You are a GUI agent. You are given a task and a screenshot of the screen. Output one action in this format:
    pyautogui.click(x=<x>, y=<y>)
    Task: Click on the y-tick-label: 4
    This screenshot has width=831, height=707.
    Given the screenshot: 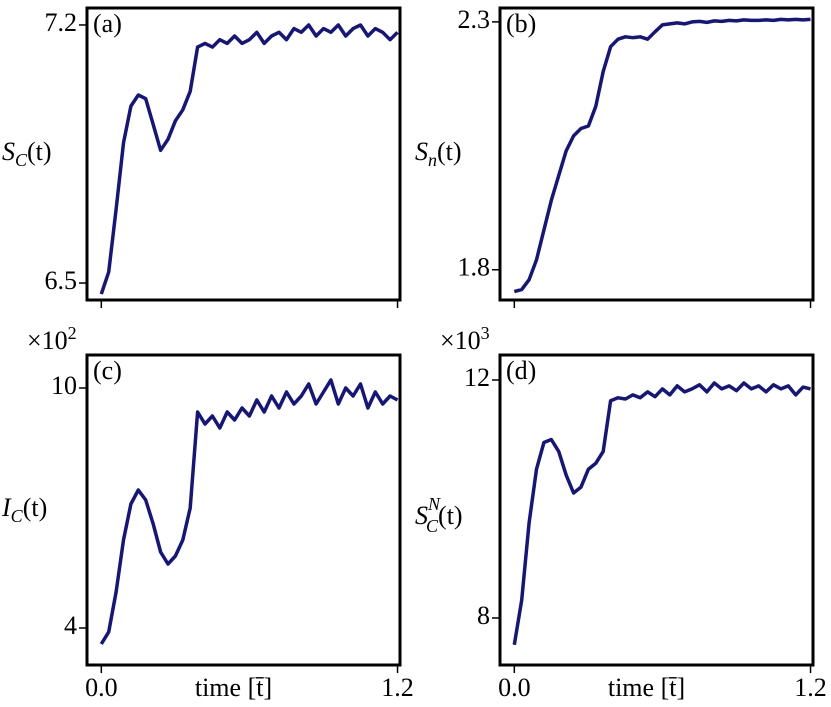 What is the action you would take?
    pyautogui.click(x=70, y=625)
    